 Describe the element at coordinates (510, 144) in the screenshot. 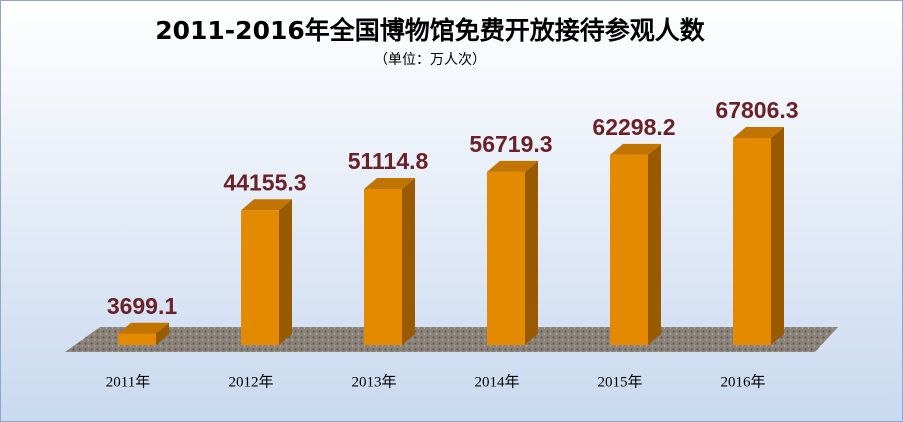

I see `value-label: 56719.3` at that location.